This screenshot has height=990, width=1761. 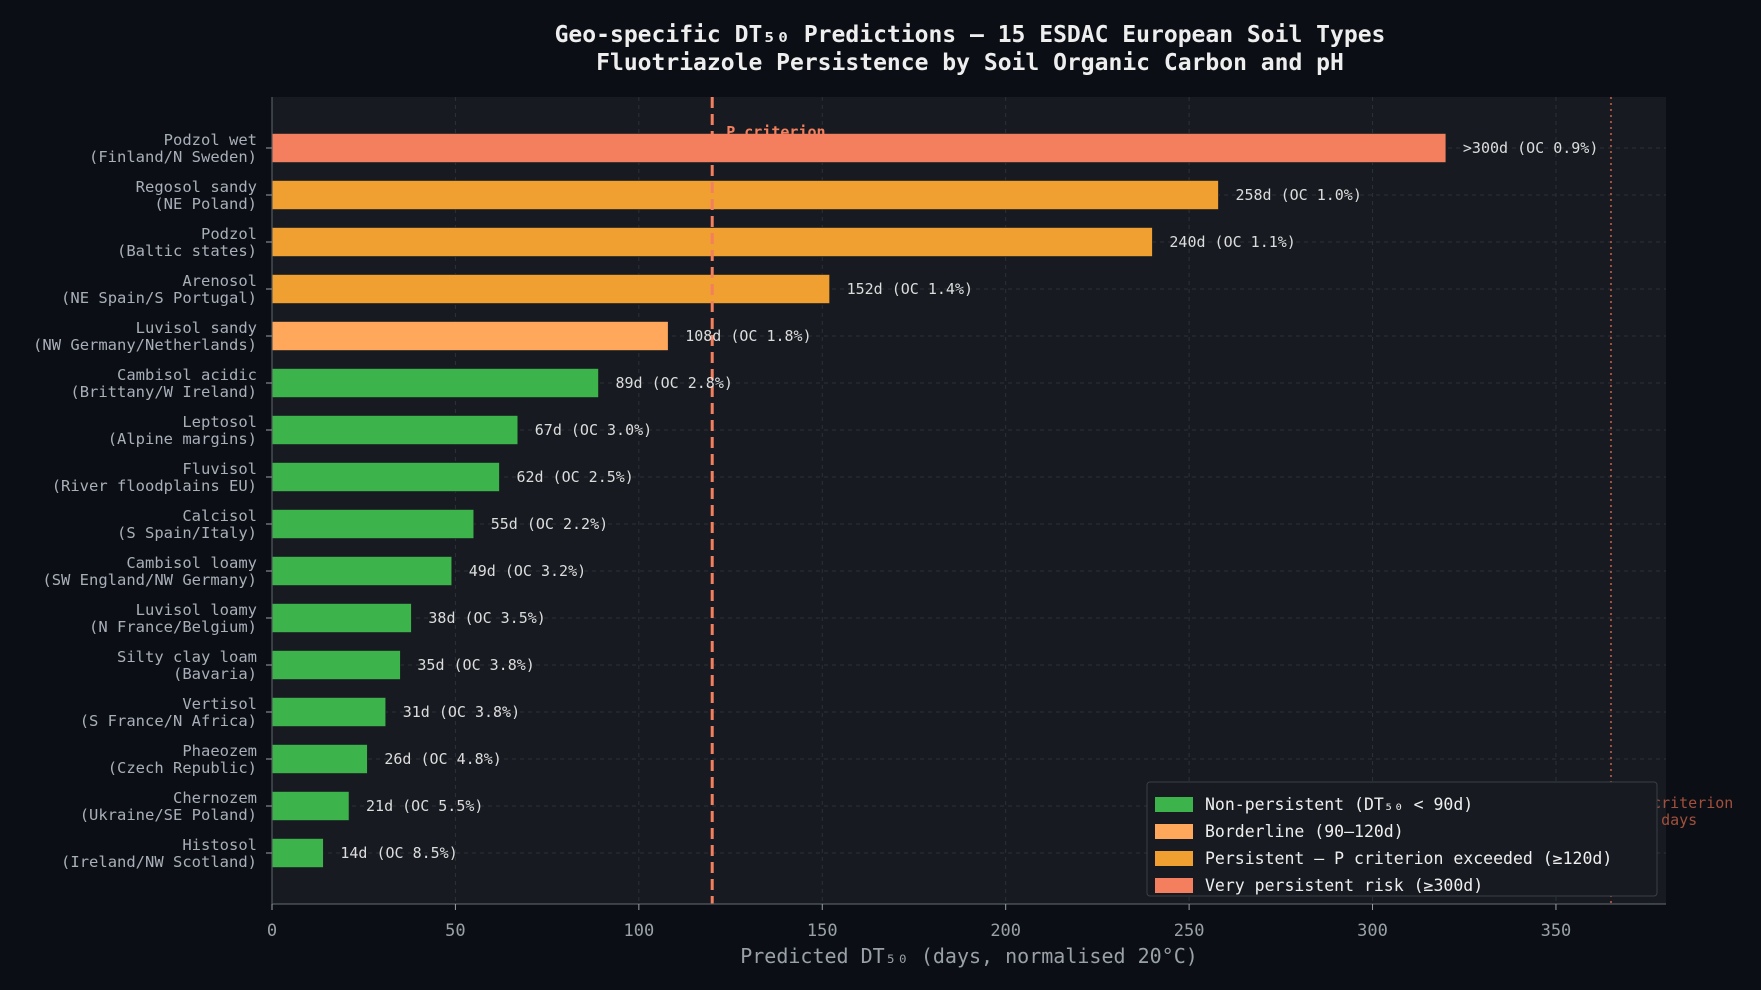 I want to click on data-label: 108d (OC 1.8%), so click(x=748, y=336).